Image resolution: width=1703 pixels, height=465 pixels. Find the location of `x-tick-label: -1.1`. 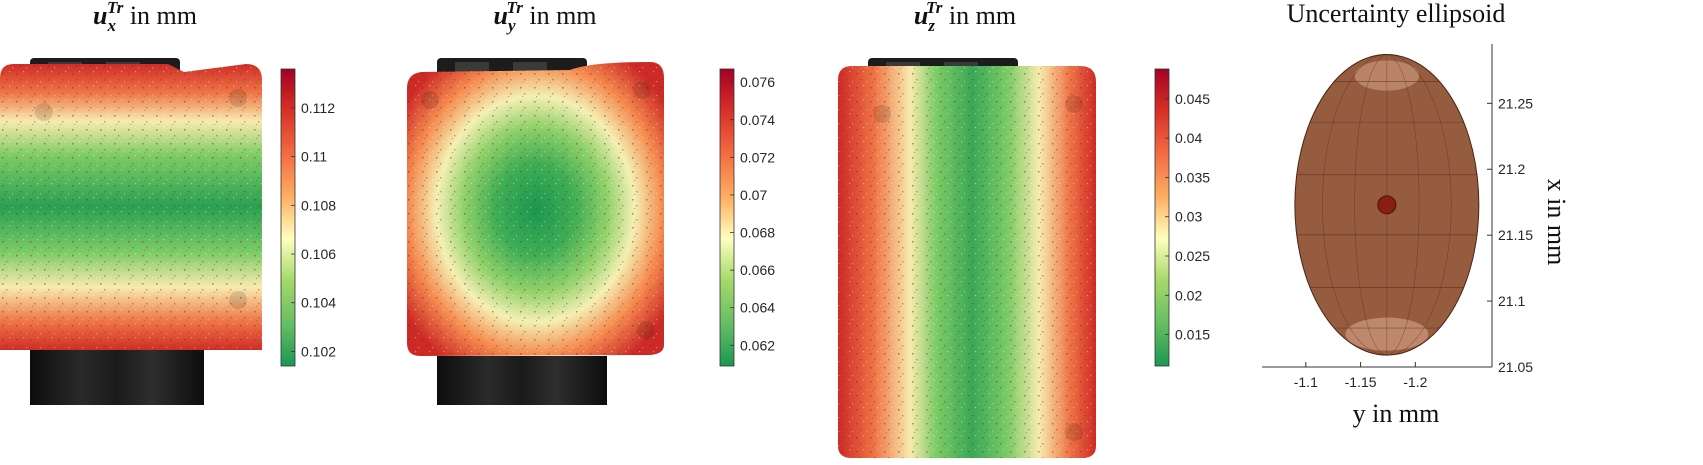

x-tick-label: -1.1 is located at coordinates (1306, 382).